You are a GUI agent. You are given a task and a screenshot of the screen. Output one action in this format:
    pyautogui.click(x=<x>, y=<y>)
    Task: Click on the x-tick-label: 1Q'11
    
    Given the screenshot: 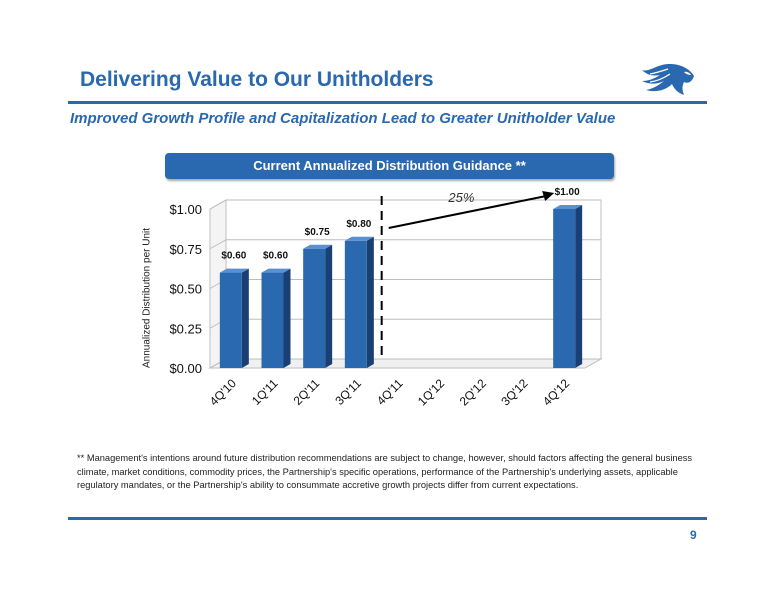 What is the action you would take?
    pyautogui.click(x=265, y=392)
    